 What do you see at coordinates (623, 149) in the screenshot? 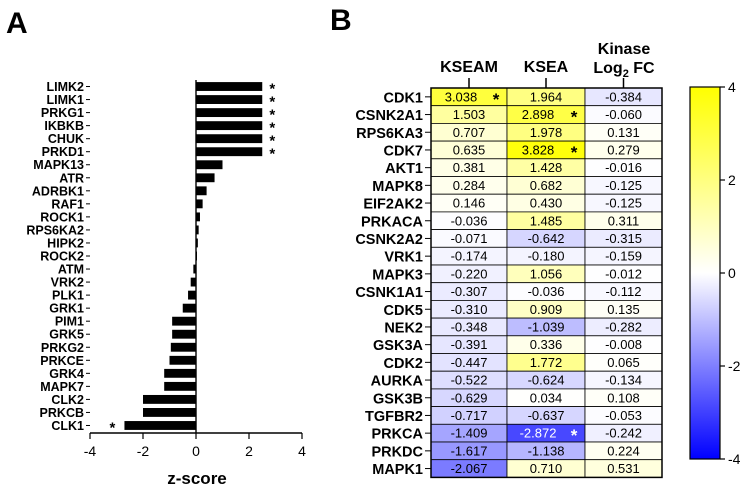
I see `cell-value: 0.279` at bounding box center [623, 149].